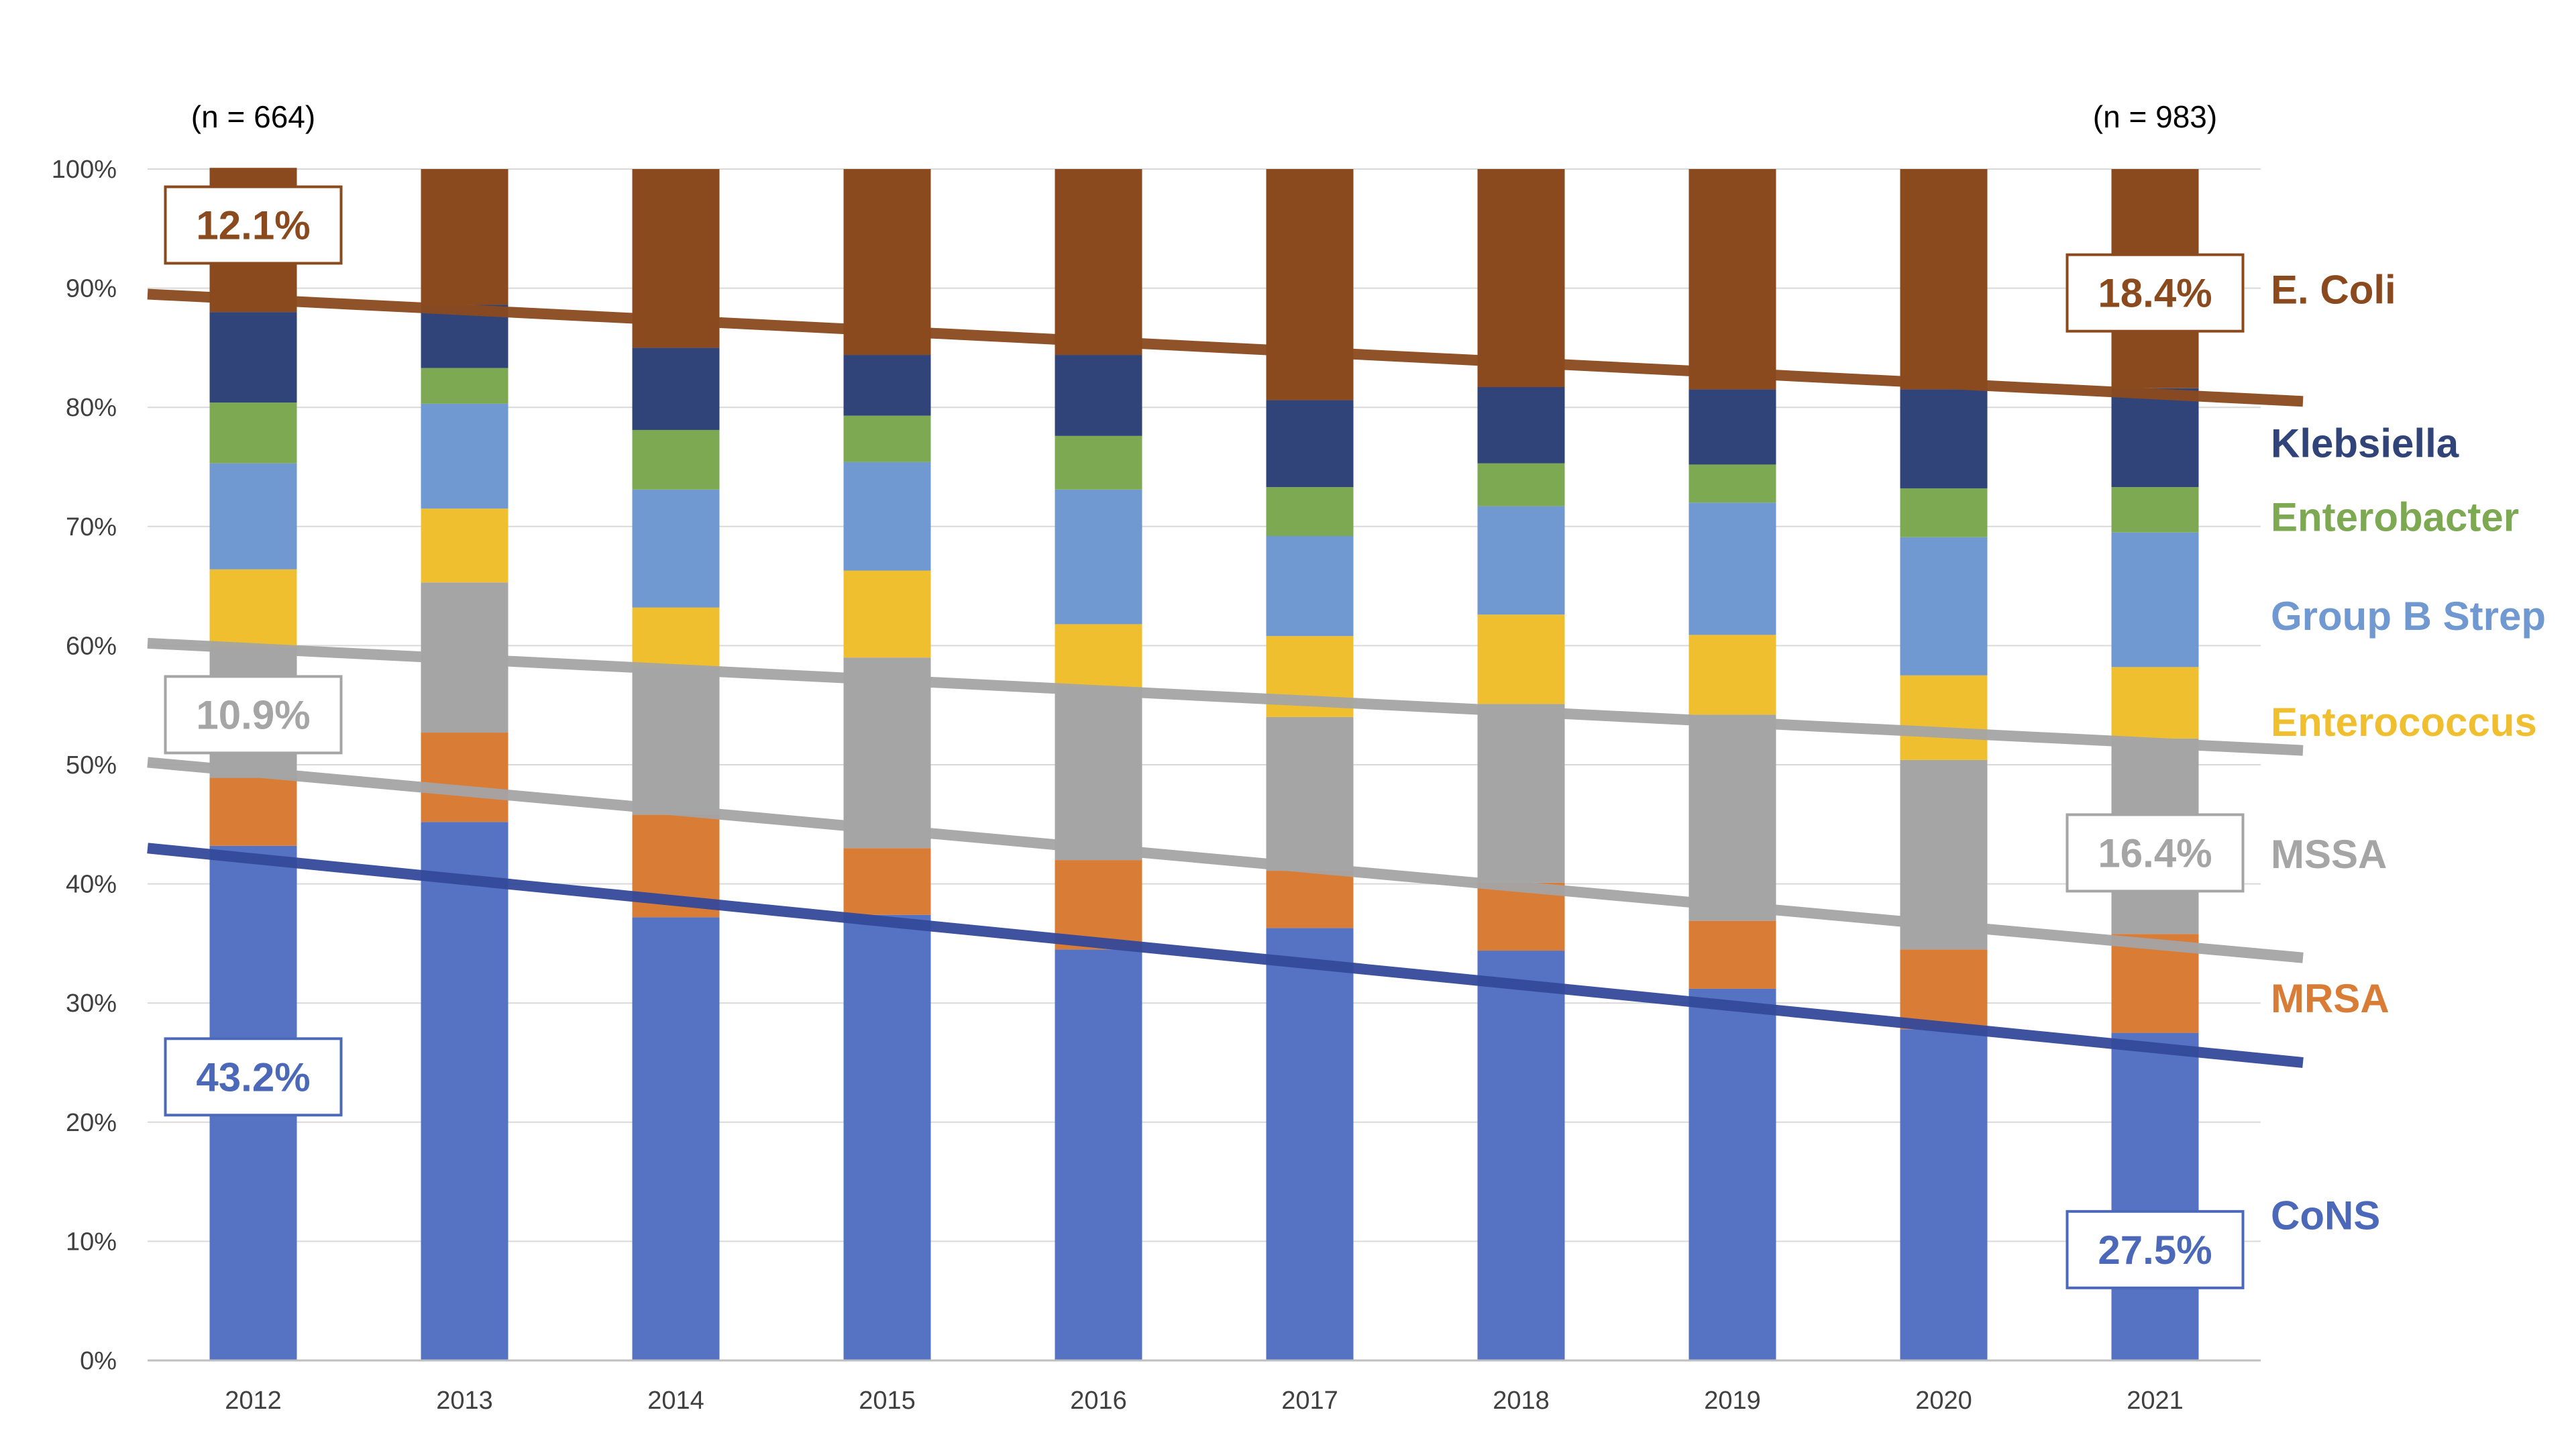 The height and width of the screenshot is (1449, 2576). What do you see at coordinates (1943, 1401) in the screenshot?
I see `x-tick-label: 2020` at bounding box center [1943, 1401].